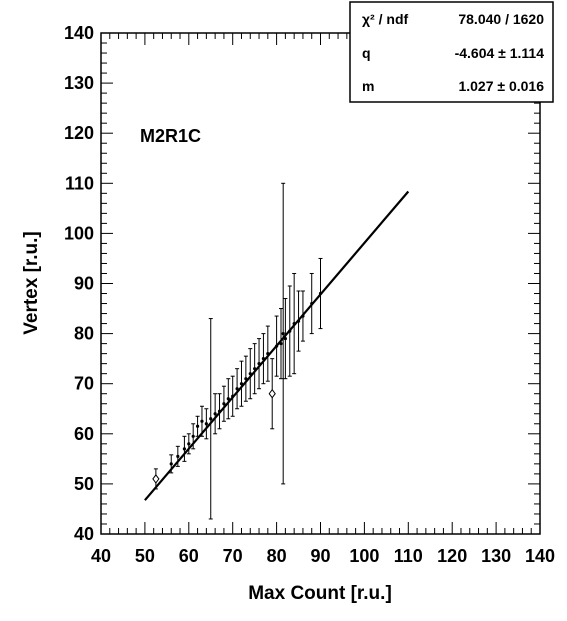  I want to click on y-tick-label: 110, so click(79, 183).